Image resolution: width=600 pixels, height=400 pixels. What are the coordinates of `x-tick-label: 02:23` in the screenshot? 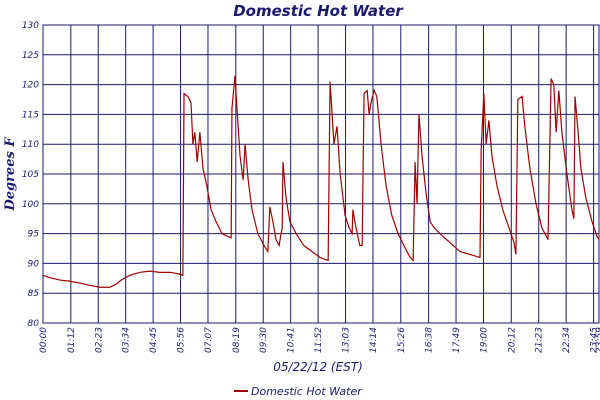 It's located at (99, 340).